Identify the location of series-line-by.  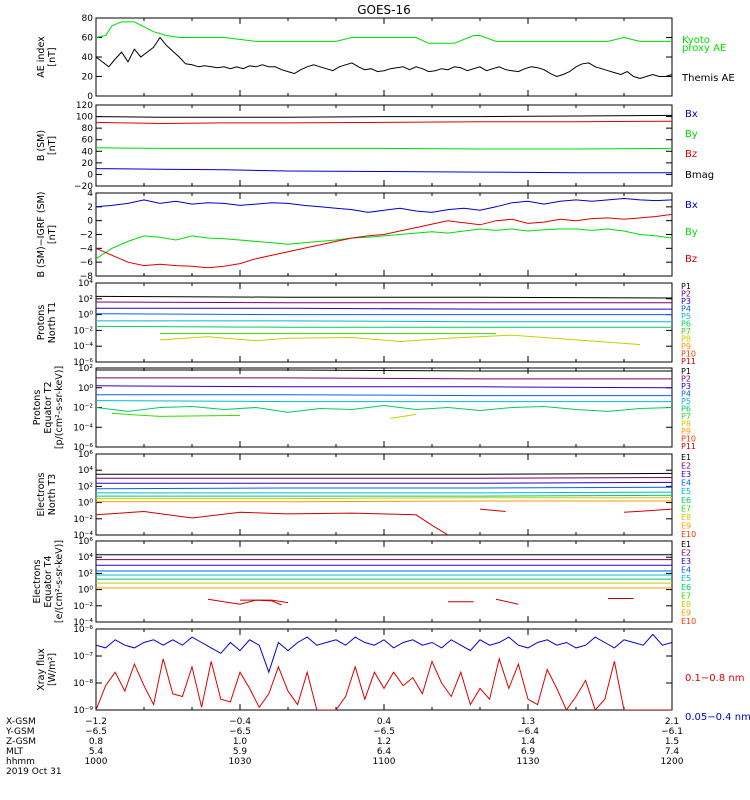
(384, 244).